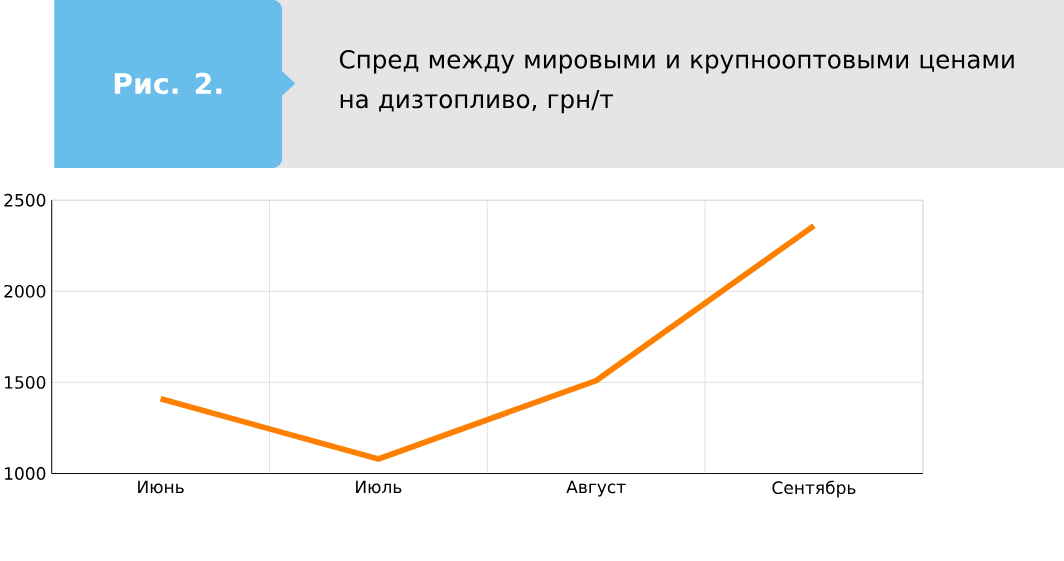 The width and height of the screenshot is (1064, 561). Describe the element at coordinates (161, 487) in the screenshot. I see `x-tick-label: Июнь` at that location.